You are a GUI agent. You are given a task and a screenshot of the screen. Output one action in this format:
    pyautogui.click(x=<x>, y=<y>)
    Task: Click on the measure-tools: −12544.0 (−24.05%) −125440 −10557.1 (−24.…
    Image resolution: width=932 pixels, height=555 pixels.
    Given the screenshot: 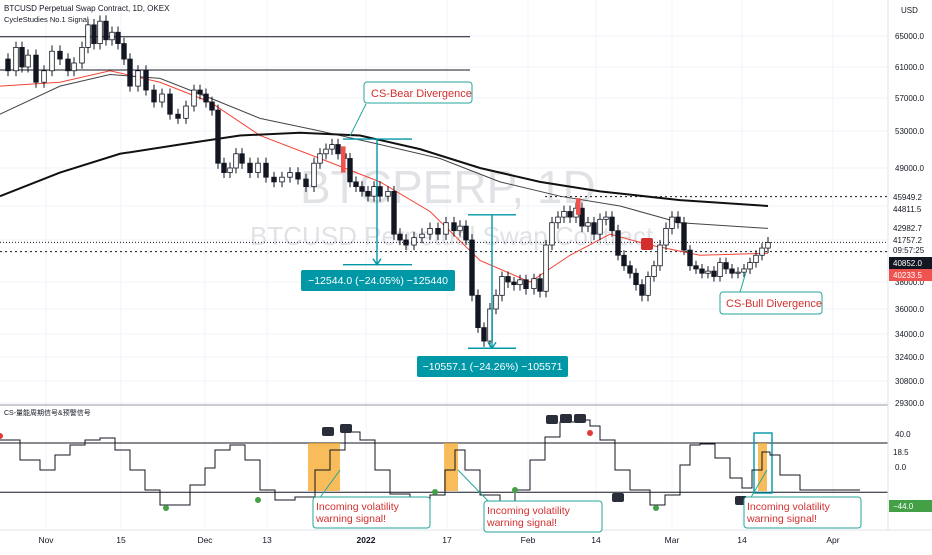 What is the action you would take?
    pyautogui.click(x=434, y=257)
    